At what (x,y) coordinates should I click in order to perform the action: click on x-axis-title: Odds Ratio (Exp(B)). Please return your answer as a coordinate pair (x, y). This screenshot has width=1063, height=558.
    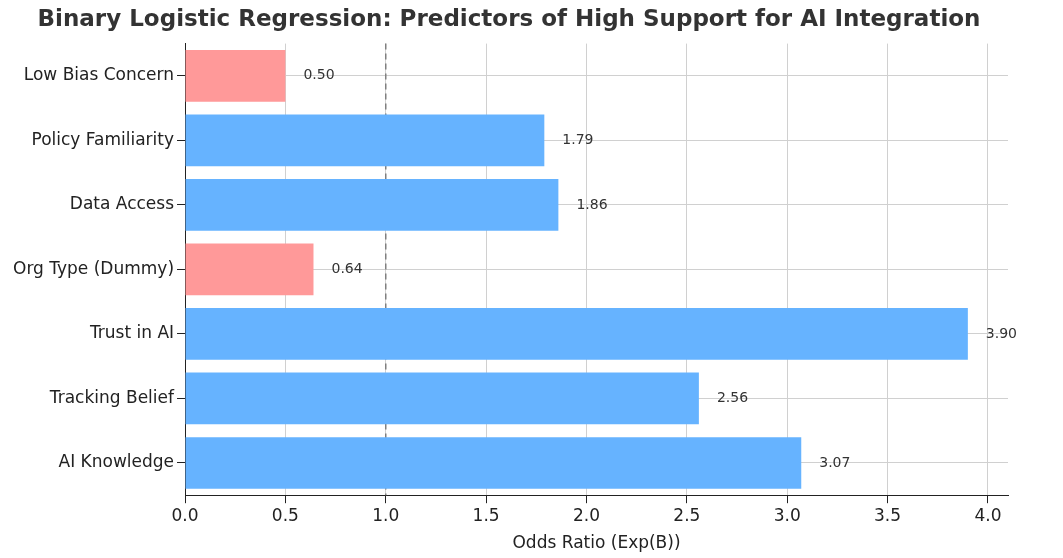
    Looking at the image, I should click on (596, 542).